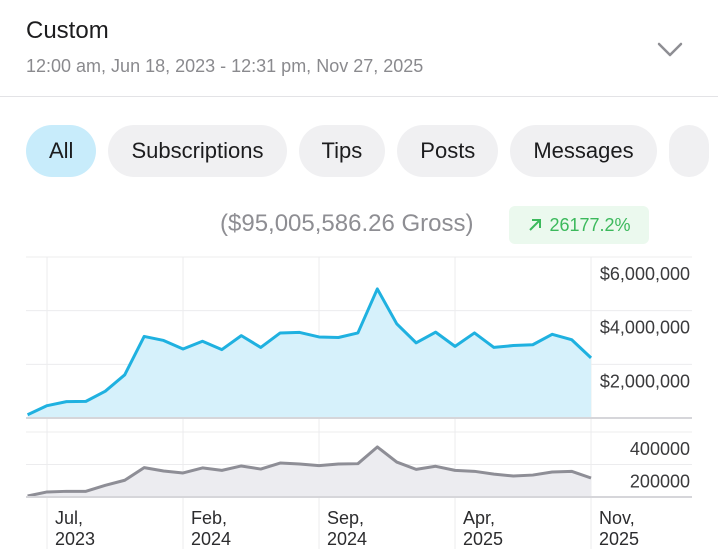 This screenshot has height=549, width=718. I want to click on y-tick-label: 400000, so click(660, 449).